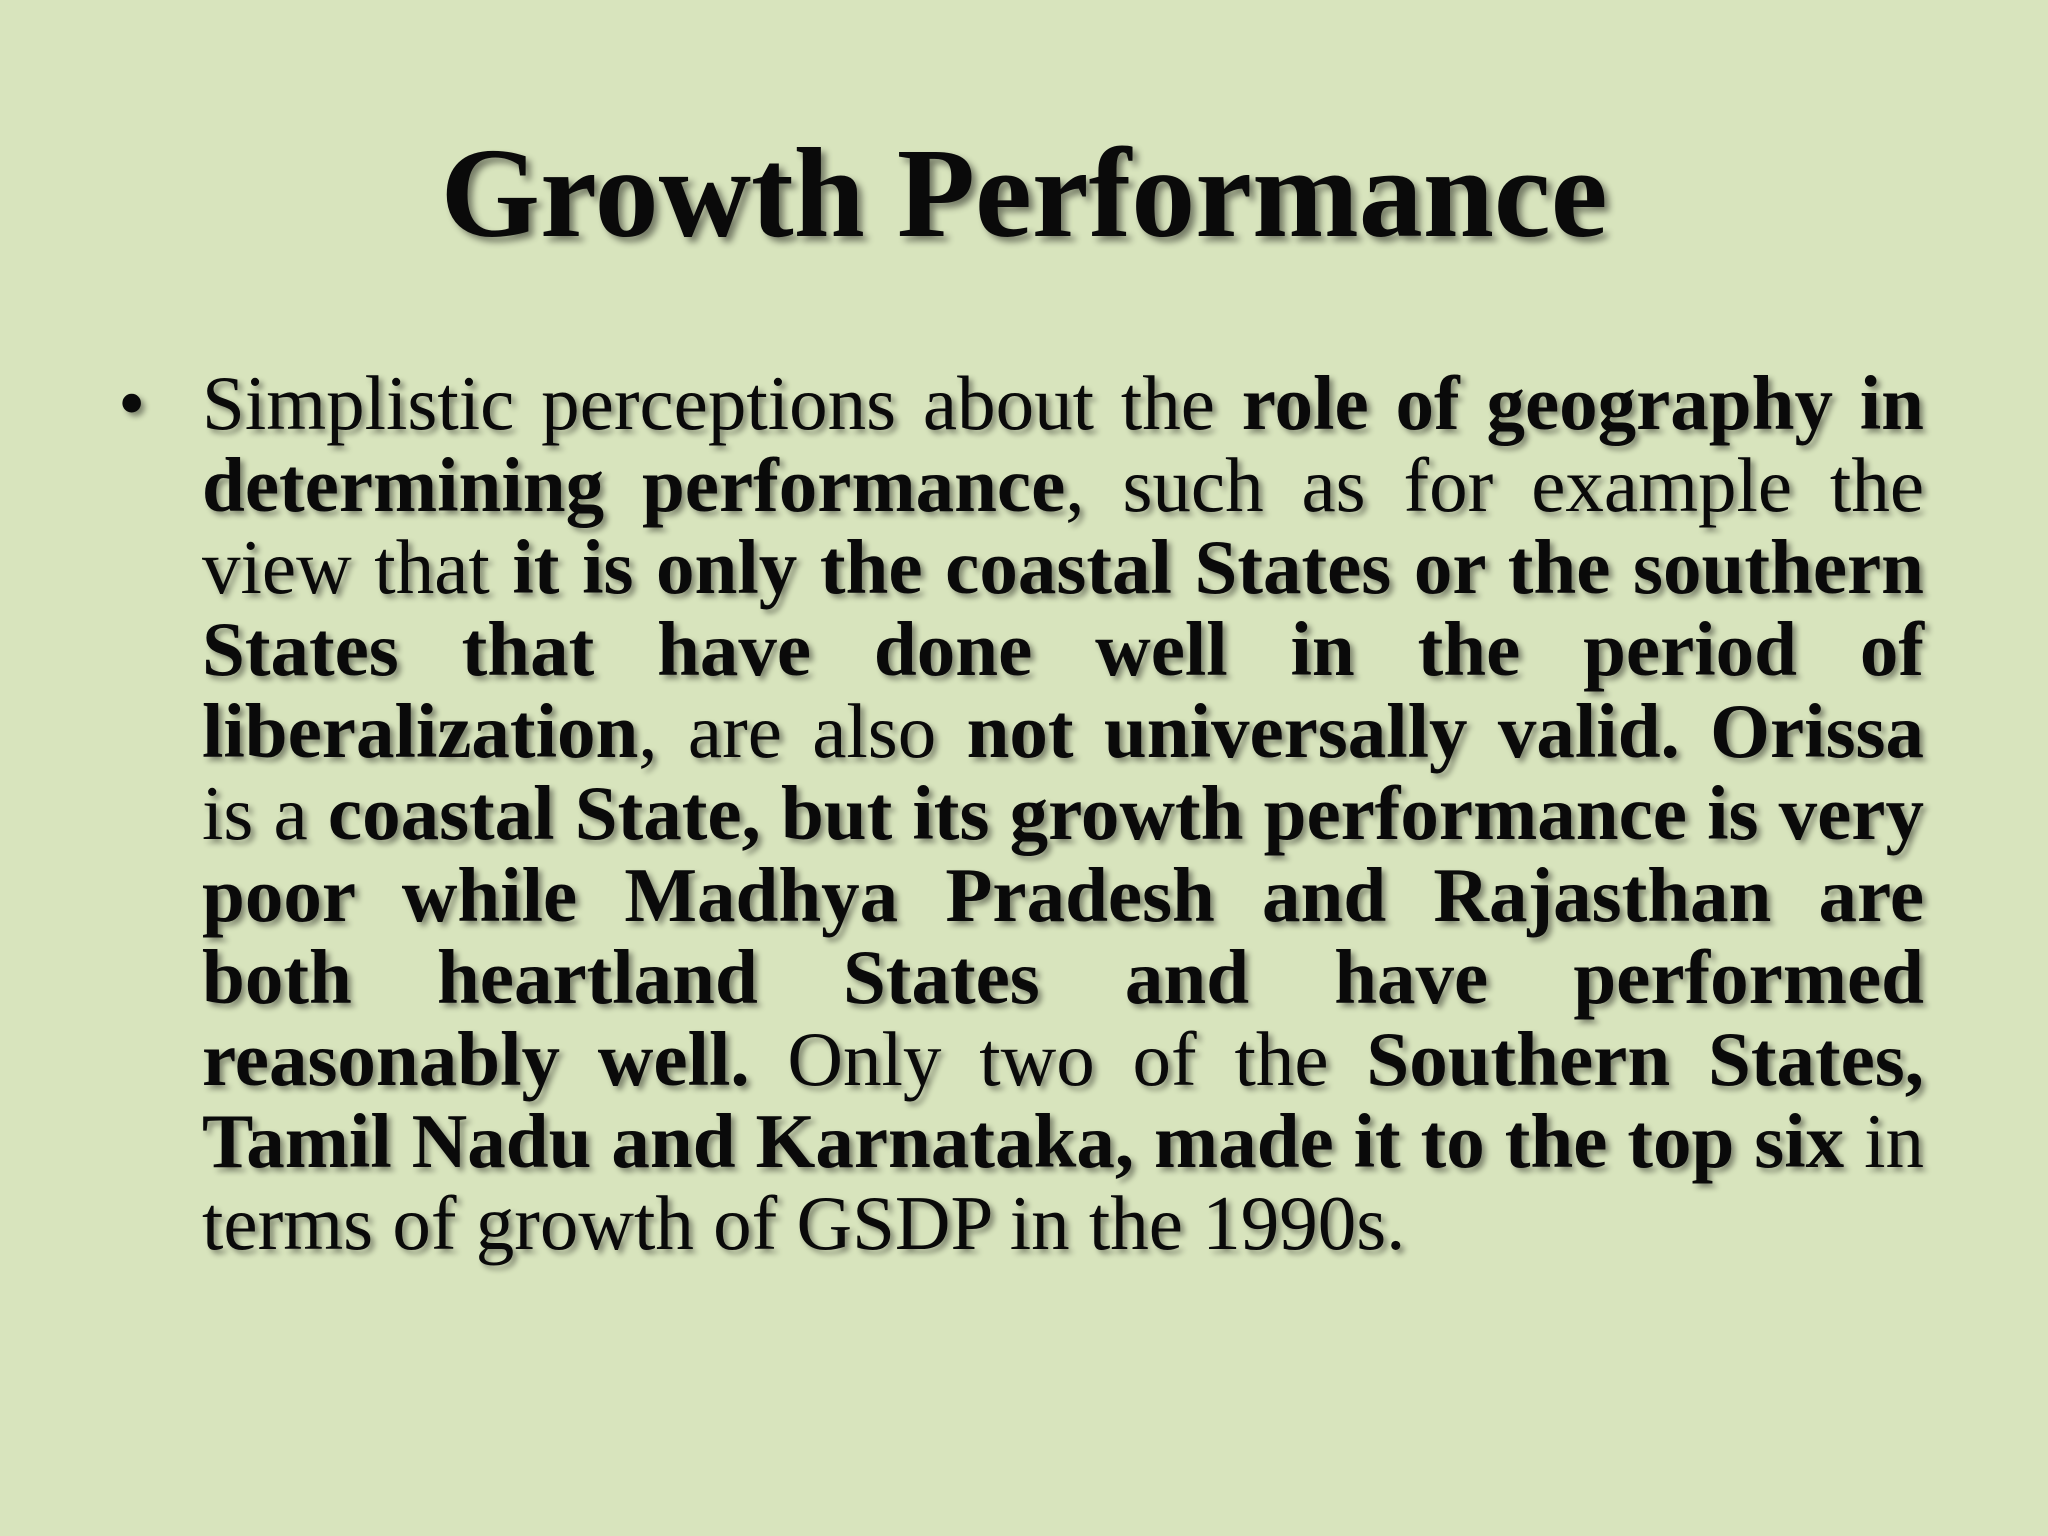 Image resolution: width=2048 pixels, height=1536 pixels. I want to click on text-segment: , such as for example the view that, so click(1063, 526).